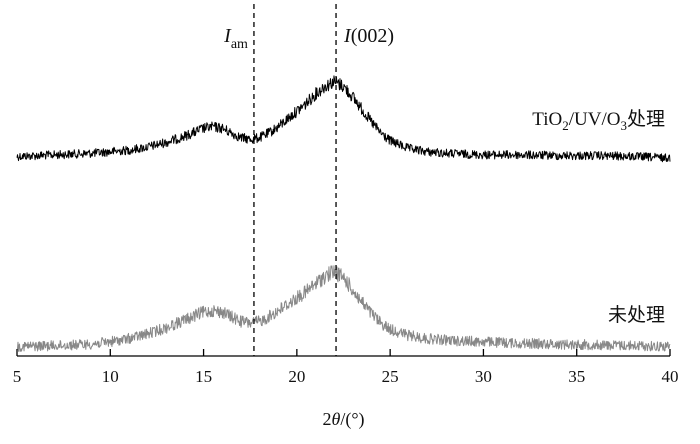 This screenshot has width=700, height=444. I want to click on series-label-untreated: 未处理, so click(636, 315).